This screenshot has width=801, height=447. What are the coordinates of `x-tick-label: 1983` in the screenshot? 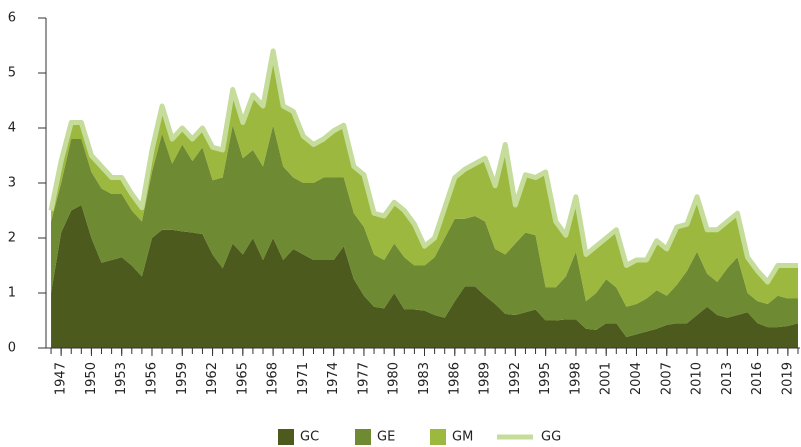 It's located at (424, 378).